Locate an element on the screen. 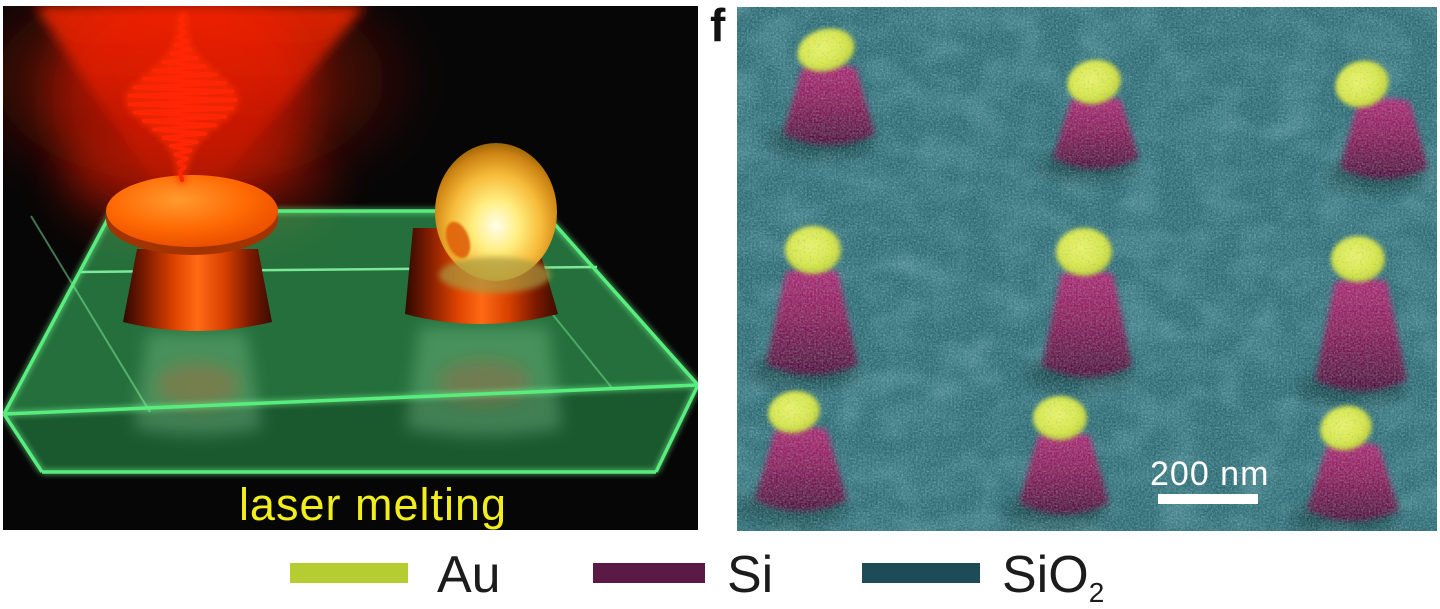  legend-label-au-text: Au is located at coordinates (469, 575).